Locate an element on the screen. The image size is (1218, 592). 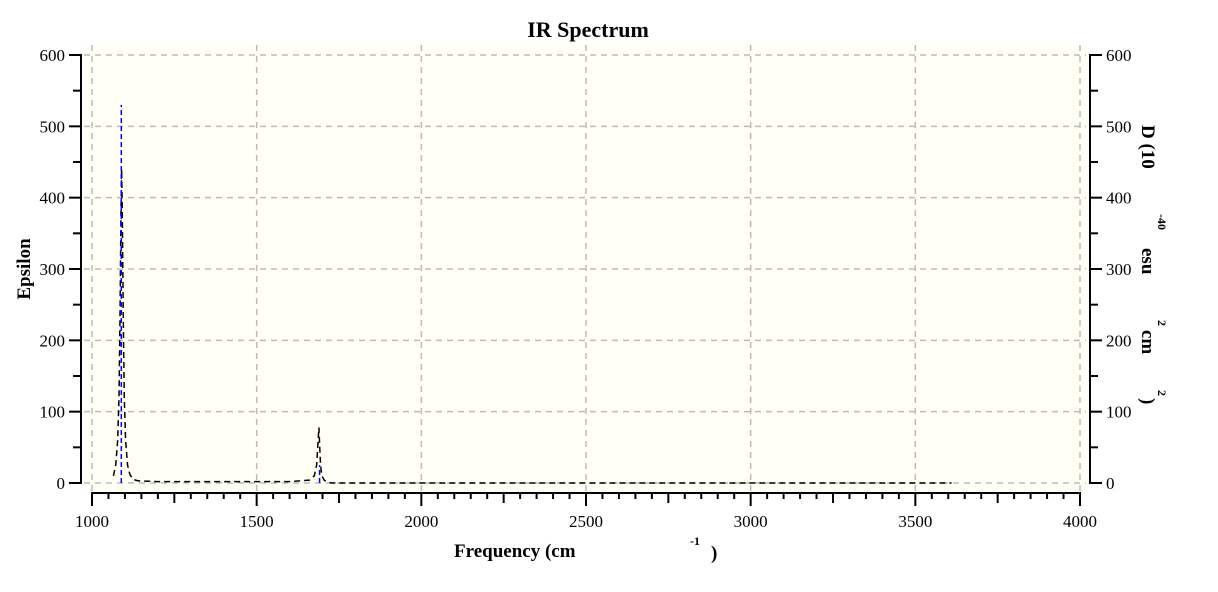
y2-title-part: D (10 is located at coordinates (1147, 147).